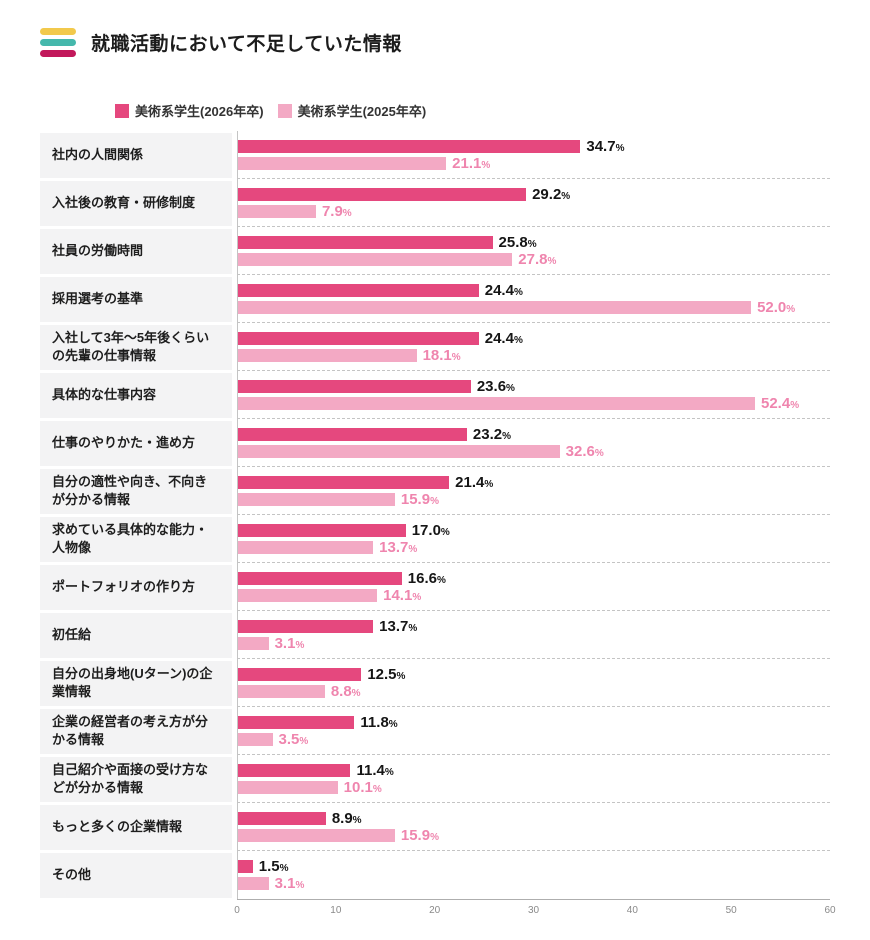  What do you see at coordinates (547, 194) in the screenshot?
I see `value-number: 29.2` at bounding box center [547, 194].